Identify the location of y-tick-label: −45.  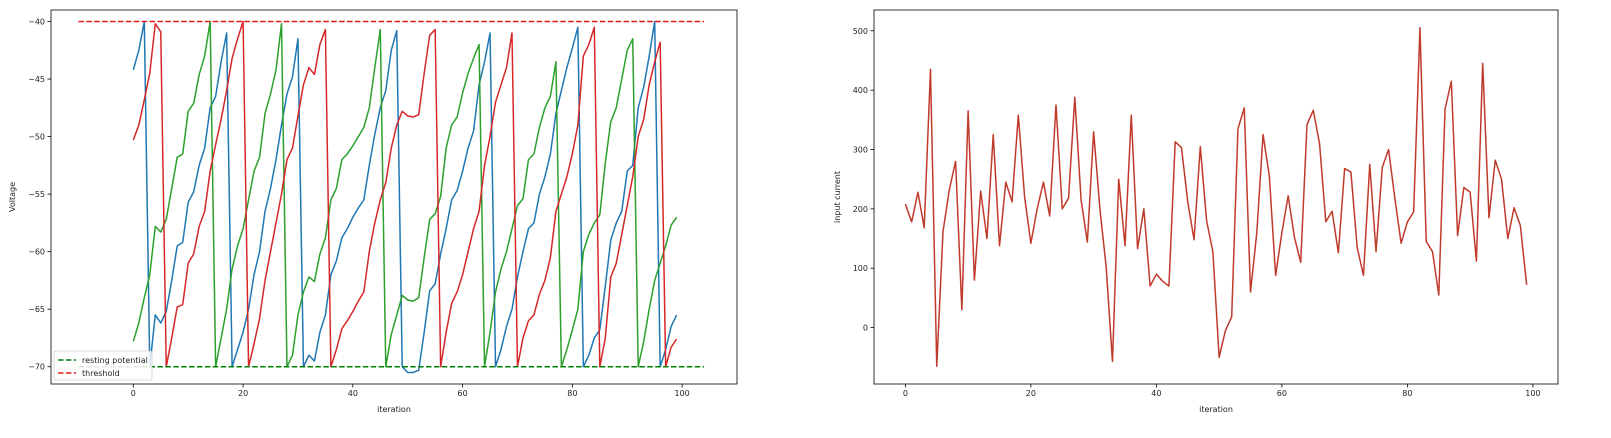
(36, 79).